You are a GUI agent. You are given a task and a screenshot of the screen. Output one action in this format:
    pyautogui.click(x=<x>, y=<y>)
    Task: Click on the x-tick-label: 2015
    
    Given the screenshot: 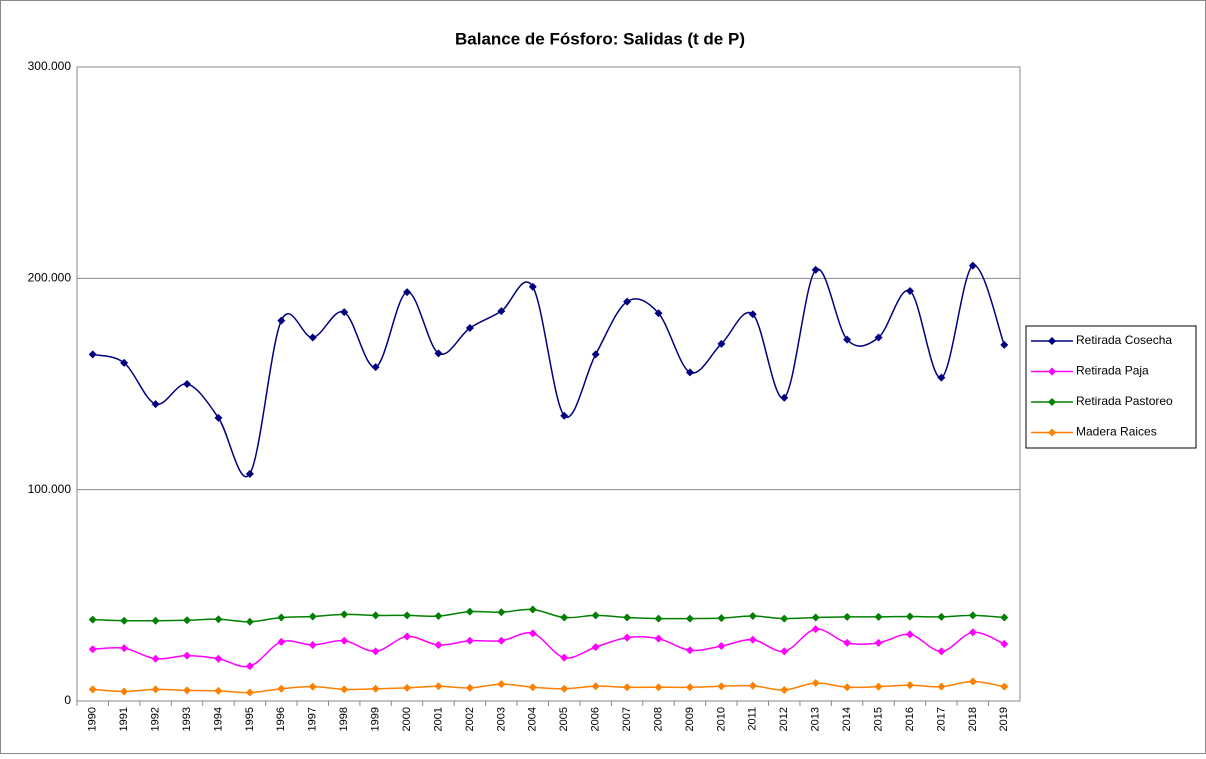 What is the action you would take?
    pyautogui.click(x=878, y=719)
    